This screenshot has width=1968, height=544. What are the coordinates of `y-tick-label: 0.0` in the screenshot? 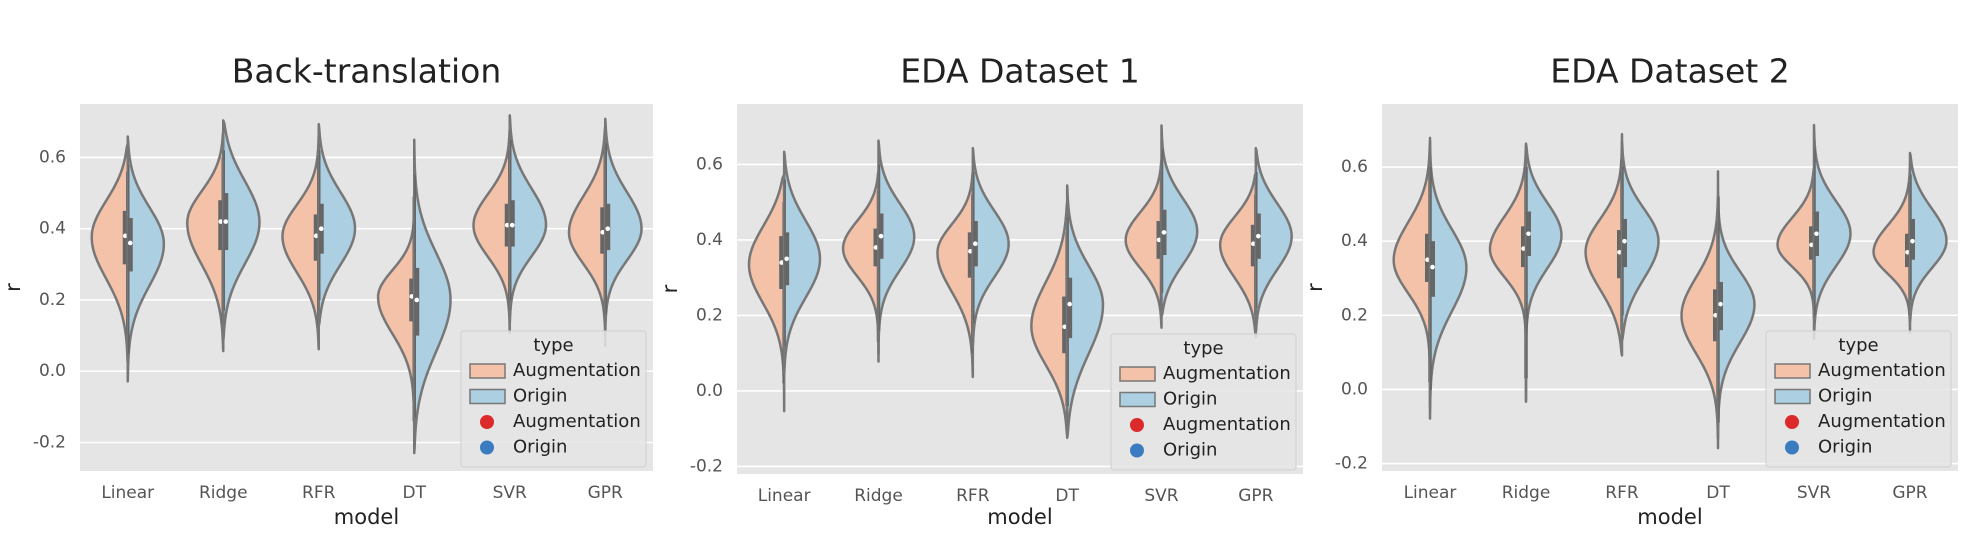 It's located at (709, 391).